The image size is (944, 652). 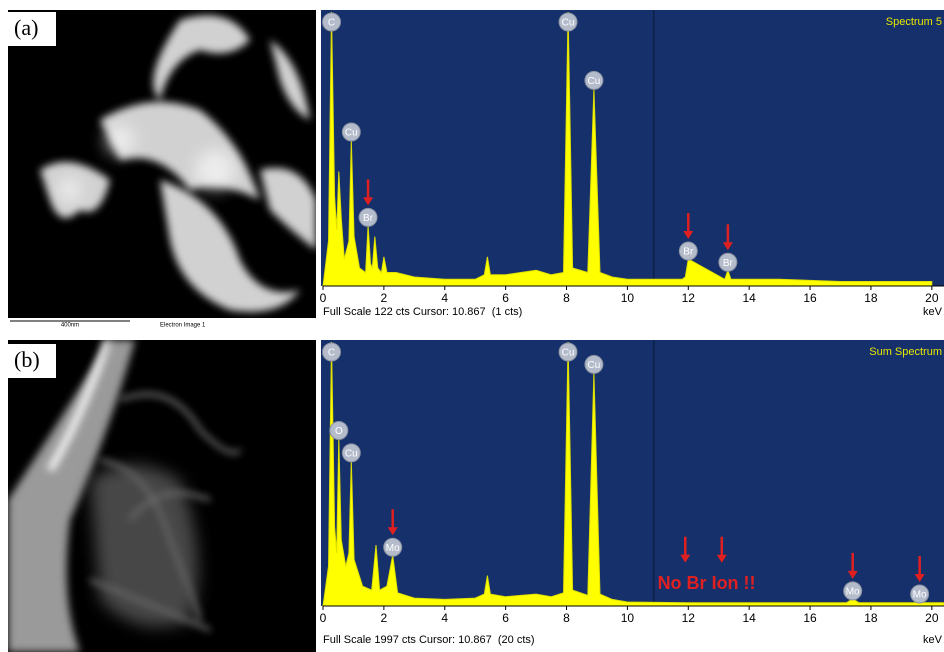 I want to click on panel-label: (a), so click(x=26, y=27).